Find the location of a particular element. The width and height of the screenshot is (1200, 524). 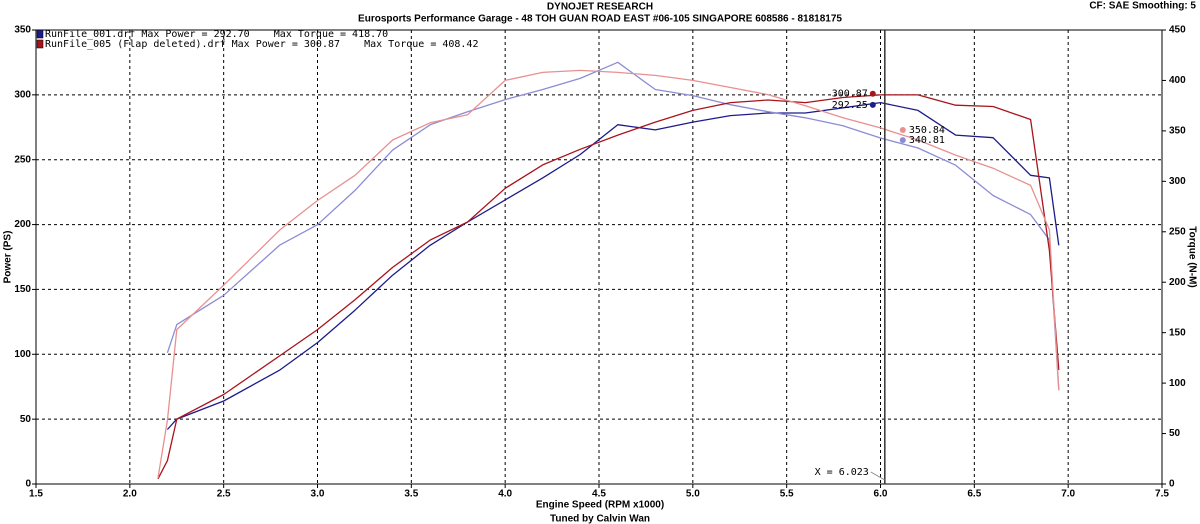

x-tick-label: 6.0 is located at coordinates (881, 494).